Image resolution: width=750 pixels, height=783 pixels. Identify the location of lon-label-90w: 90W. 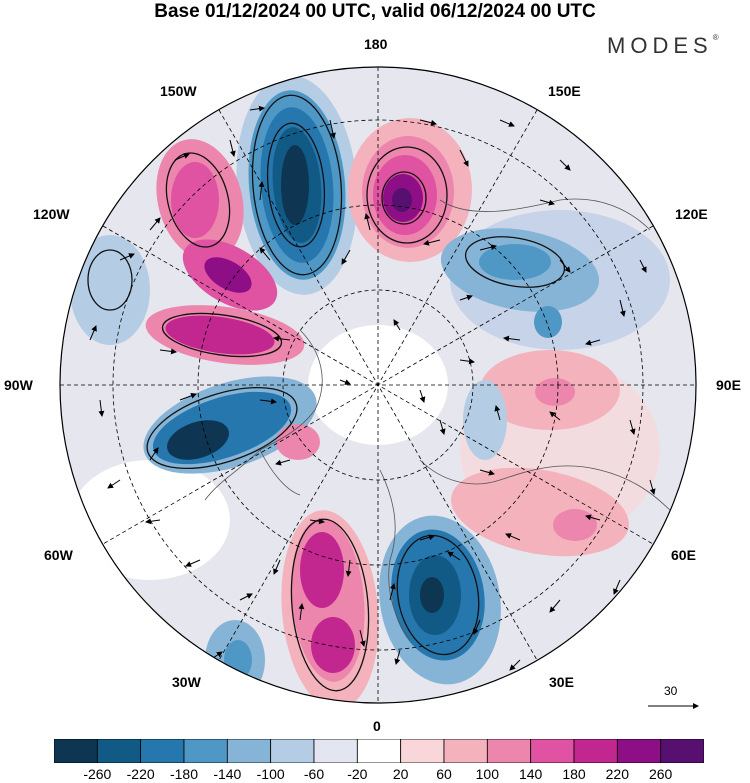
(18, 385).